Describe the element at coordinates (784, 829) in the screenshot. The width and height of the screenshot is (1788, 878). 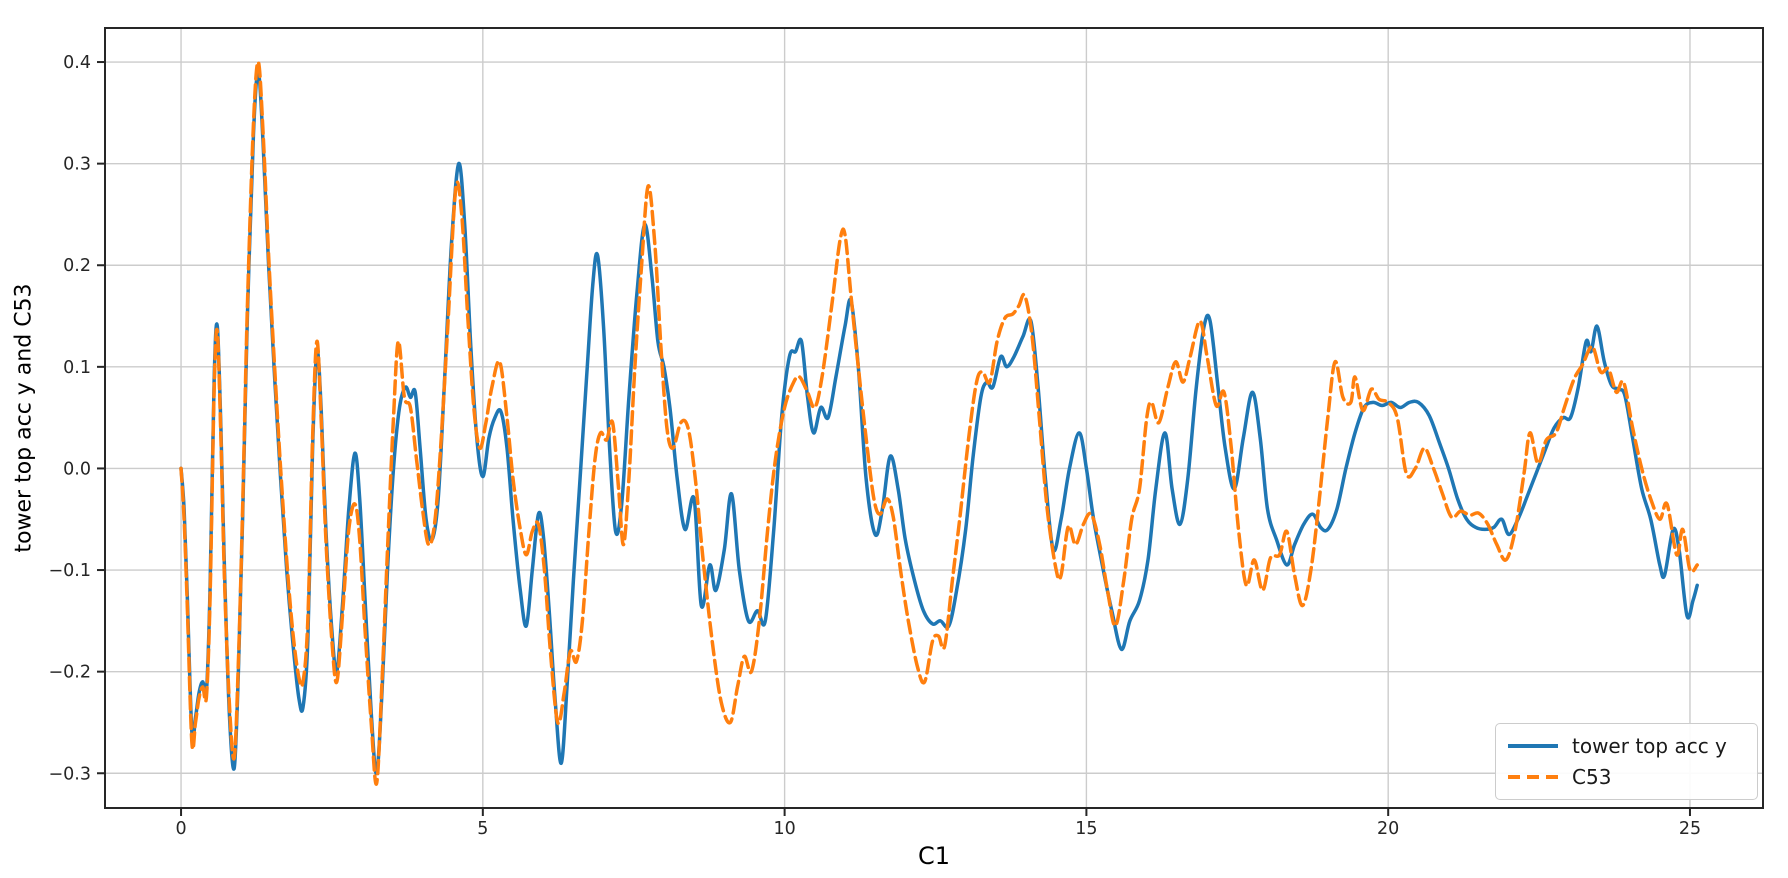
I see `x-tick-label: 10` at that location.